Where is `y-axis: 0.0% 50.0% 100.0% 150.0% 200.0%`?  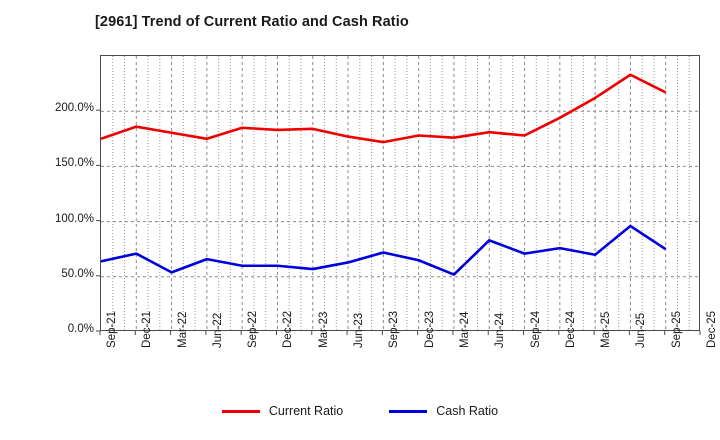
y-axis: 0.0% 50.0% 100.0% 150.0% 200.0% is located at coordinates (64, 220).